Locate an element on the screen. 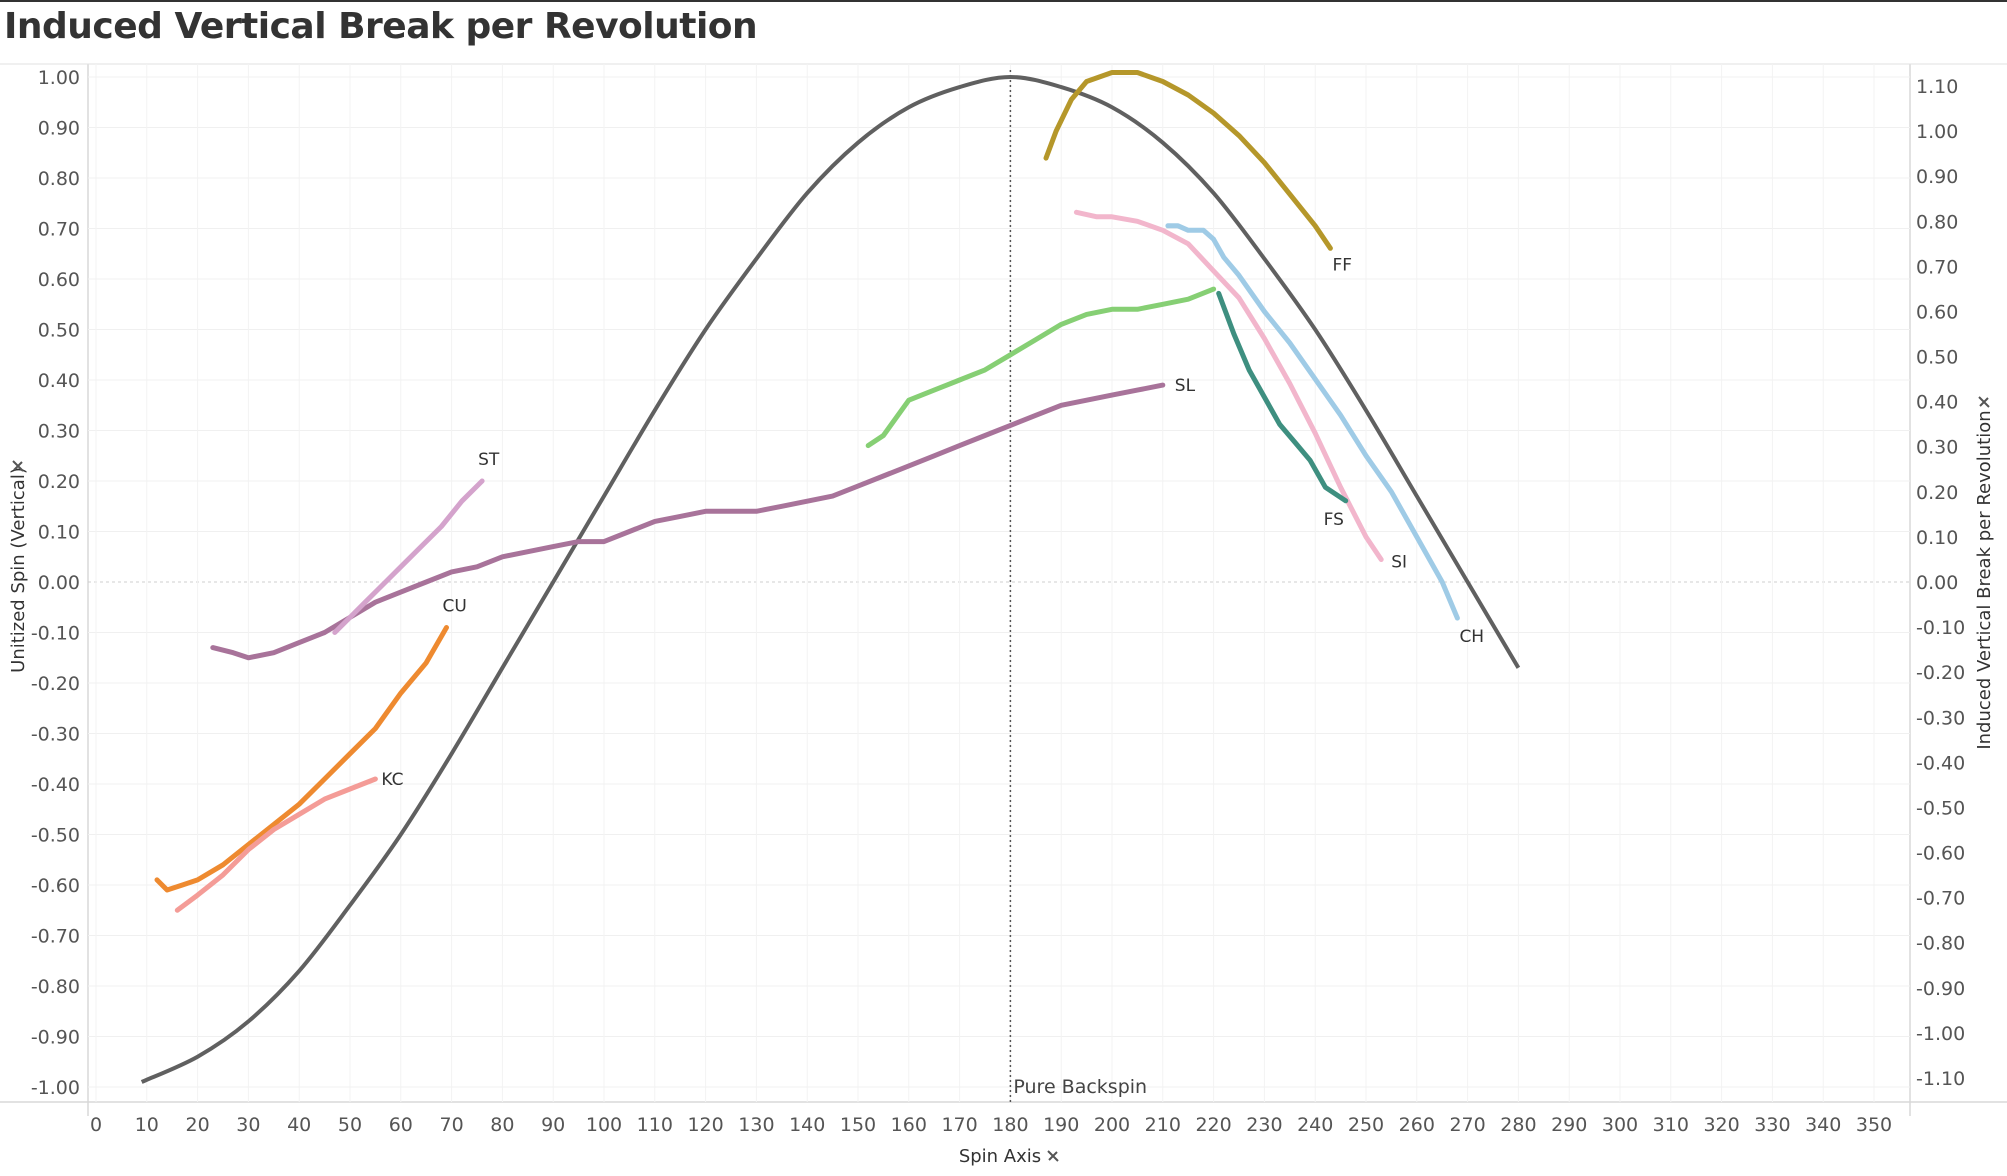 The image size is (2007, 1176). top-border is located at coordinates (1003, 1).